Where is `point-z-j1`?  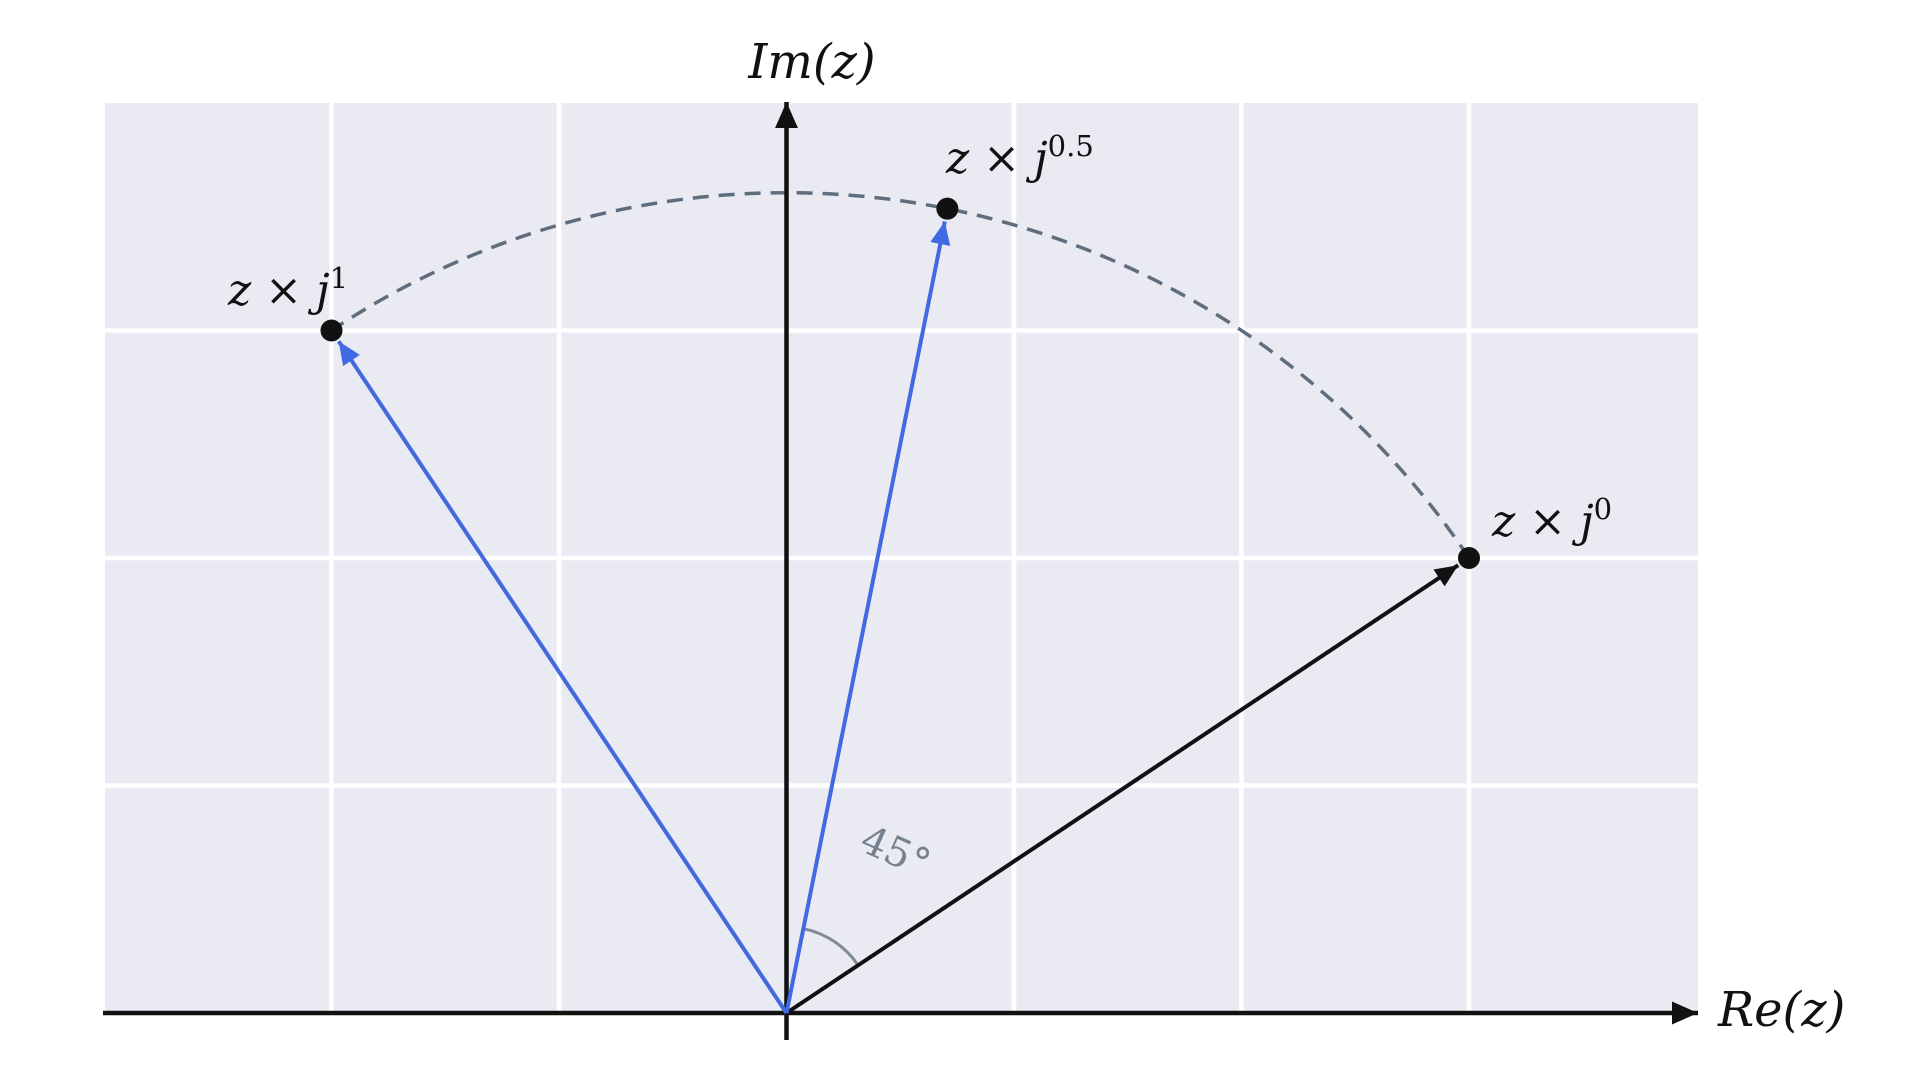 point-z-j1 is located at coordinates (331, 330).